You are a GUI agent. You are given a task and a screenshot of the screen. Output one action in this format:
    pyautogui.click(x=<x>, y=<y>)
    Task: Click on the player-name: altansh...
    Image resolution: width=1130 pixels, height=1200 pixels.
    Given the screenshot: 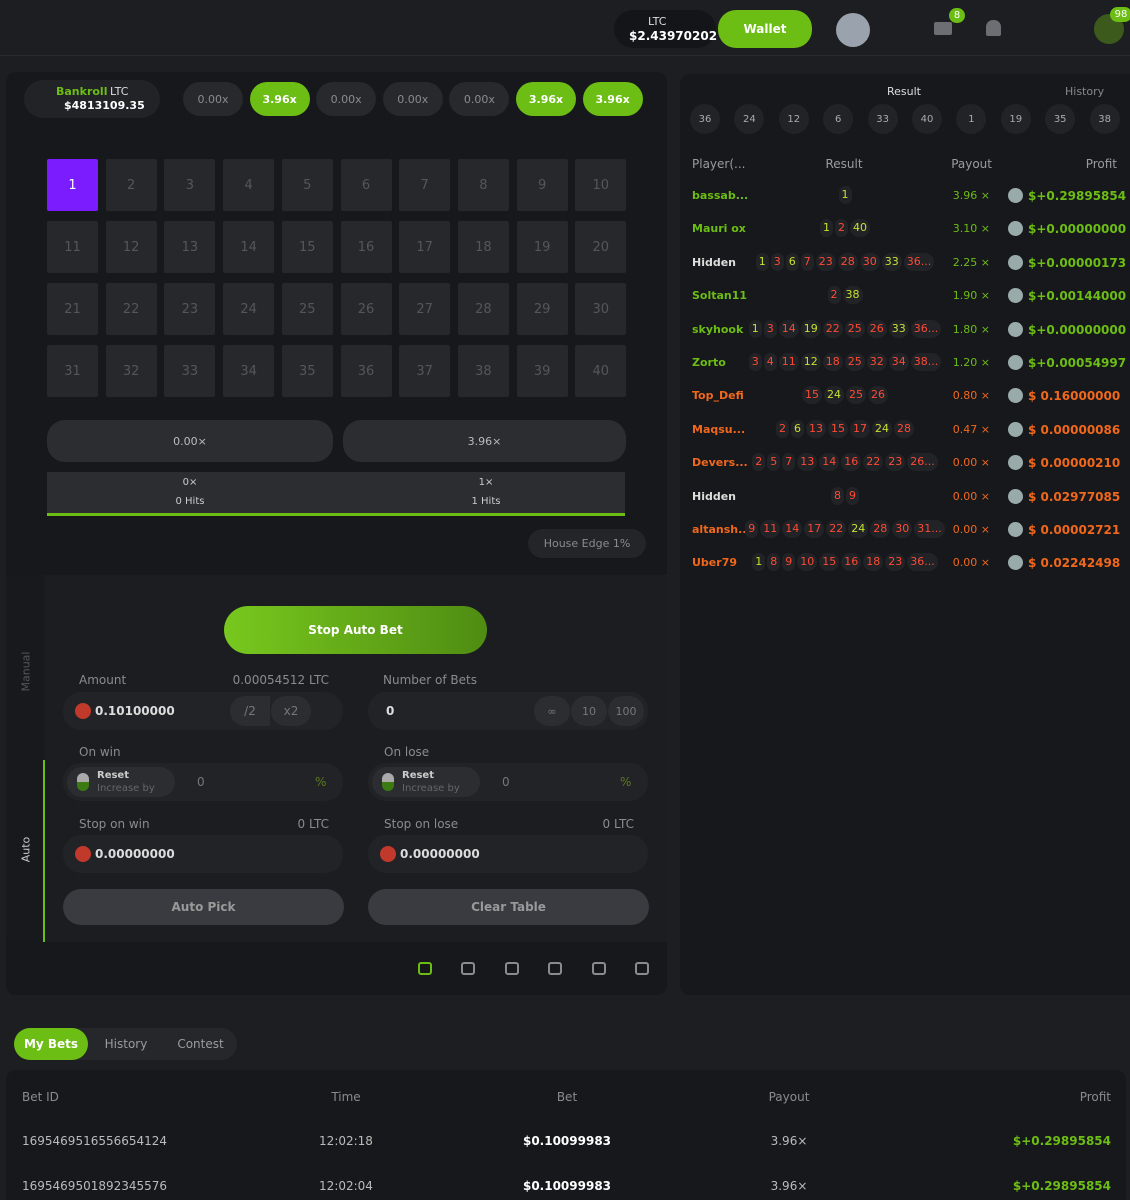 What is the action you would take?
    pyautogui.click(x=721, y=529)
    